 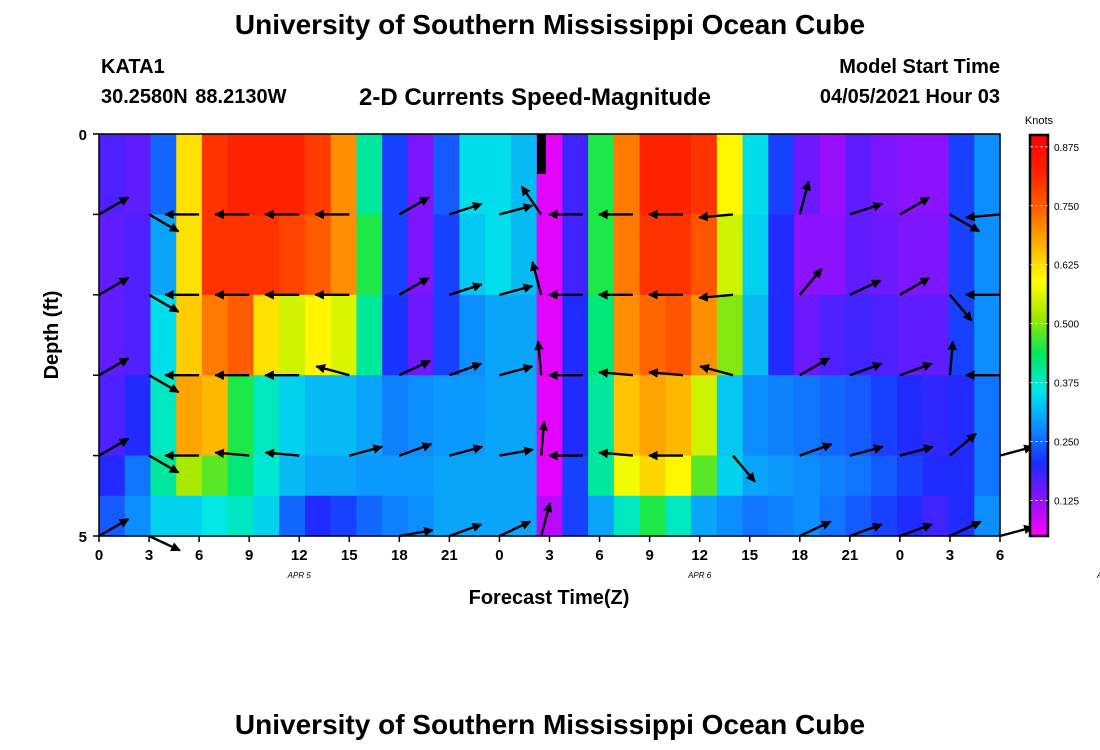 What do you see at coordinates (919, 67) in the screenshot?
I see `model-start-label: Model Start Time` at bounding box center [919, 67].